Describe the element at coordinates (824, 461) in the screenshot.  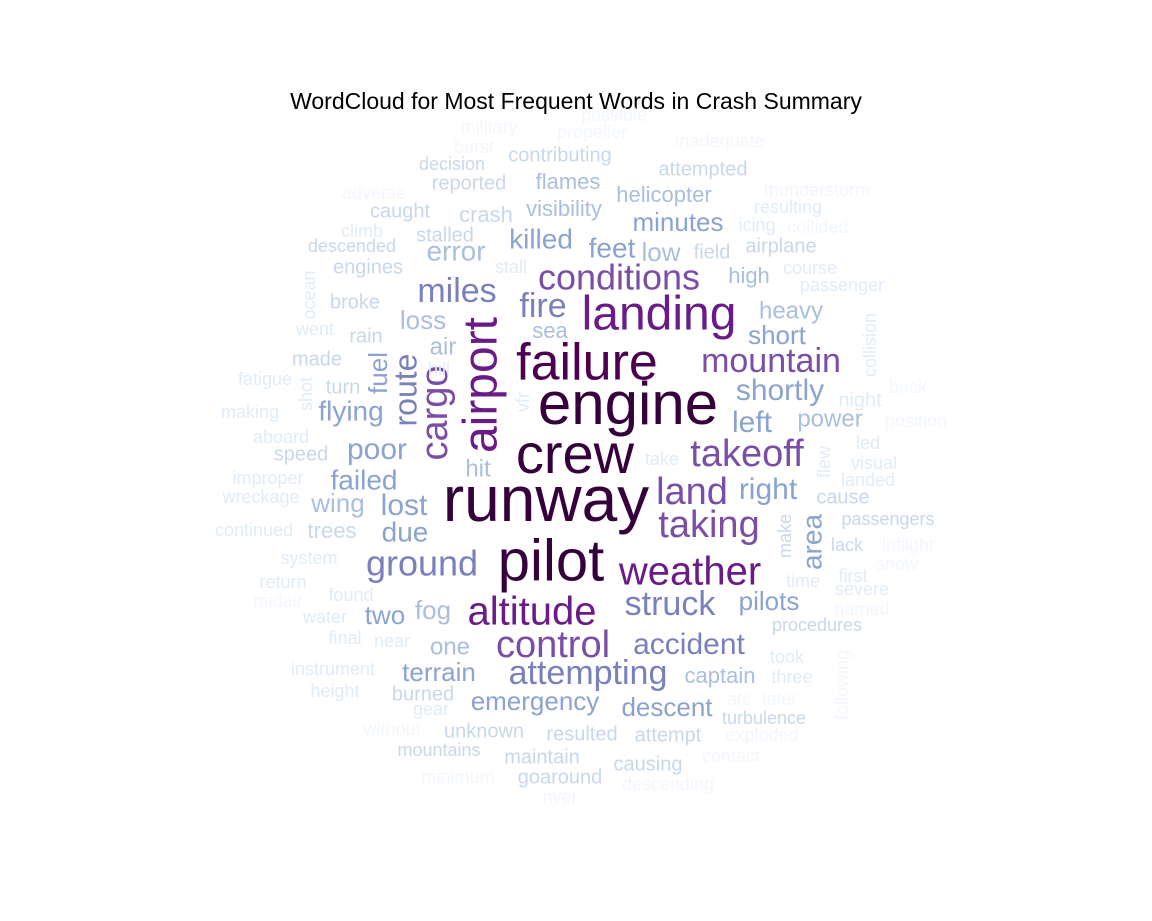
I see `word-flew: flew` at that location.